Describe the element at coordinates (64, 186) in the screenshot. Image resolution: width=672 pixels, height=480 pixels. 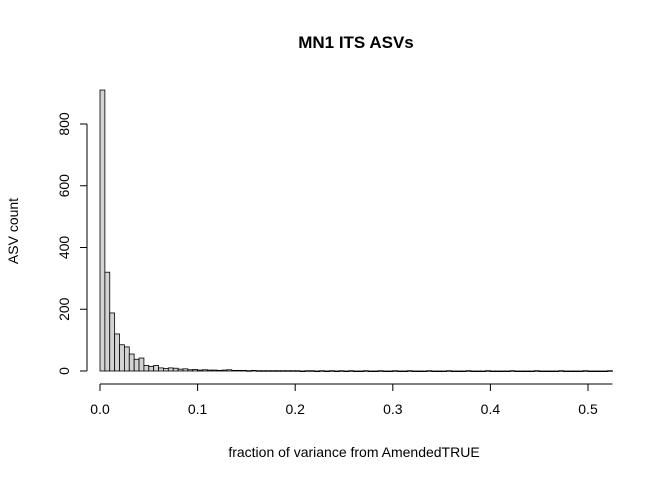
I see `y-tick-label: 600` at that location.